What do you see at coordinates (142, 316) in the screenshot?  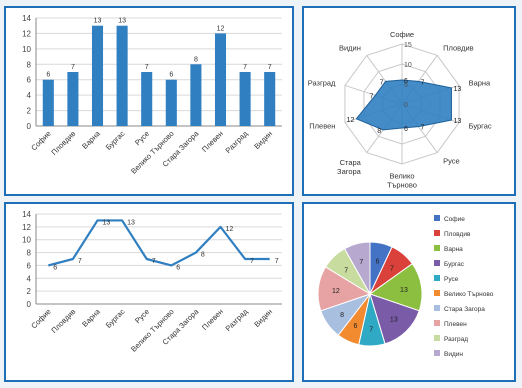 I see `x-tick-label: Русе` at bounding box center [142, 316].